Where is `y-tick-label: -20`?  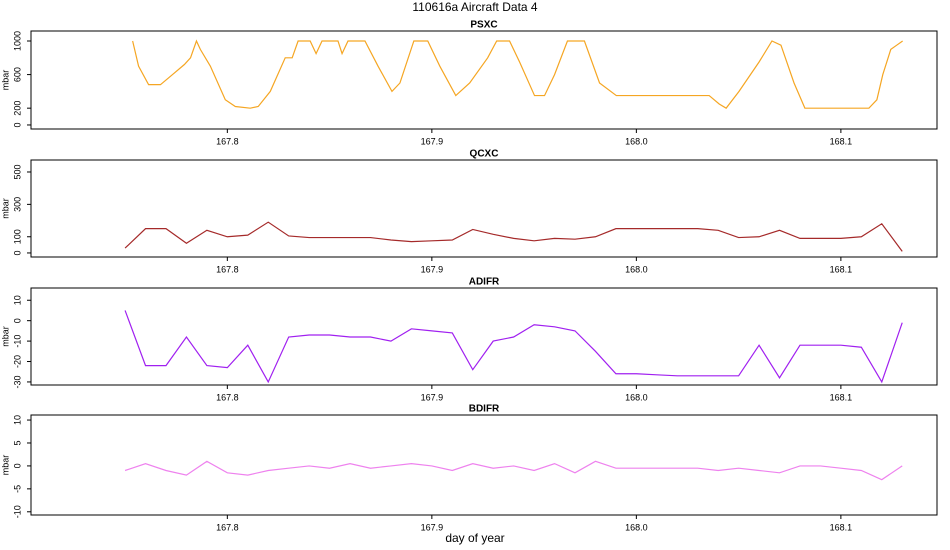 y-tick-label: -20 is located at coordinates (17, 361).